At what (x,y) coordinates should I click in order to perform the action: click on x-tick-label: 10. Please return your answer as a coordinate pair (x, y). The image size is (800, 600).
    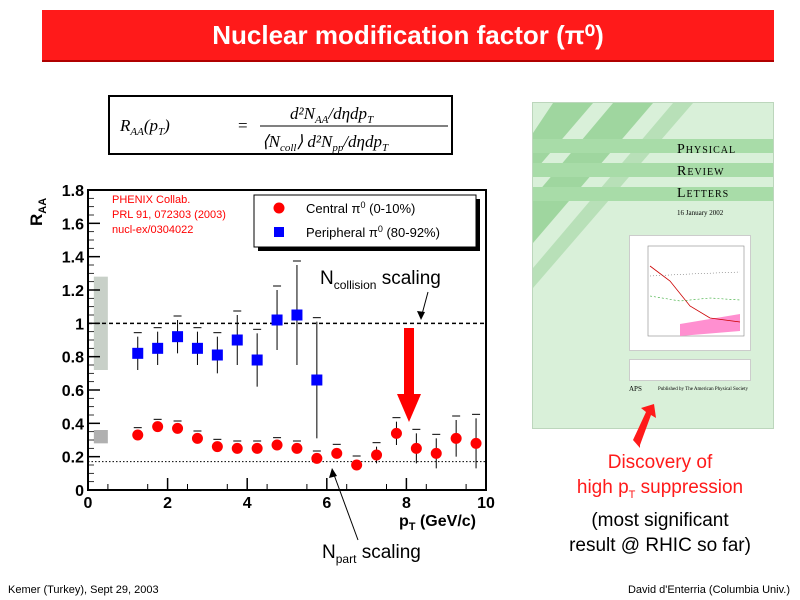
    Looking at the image, I should click on (486, 503).